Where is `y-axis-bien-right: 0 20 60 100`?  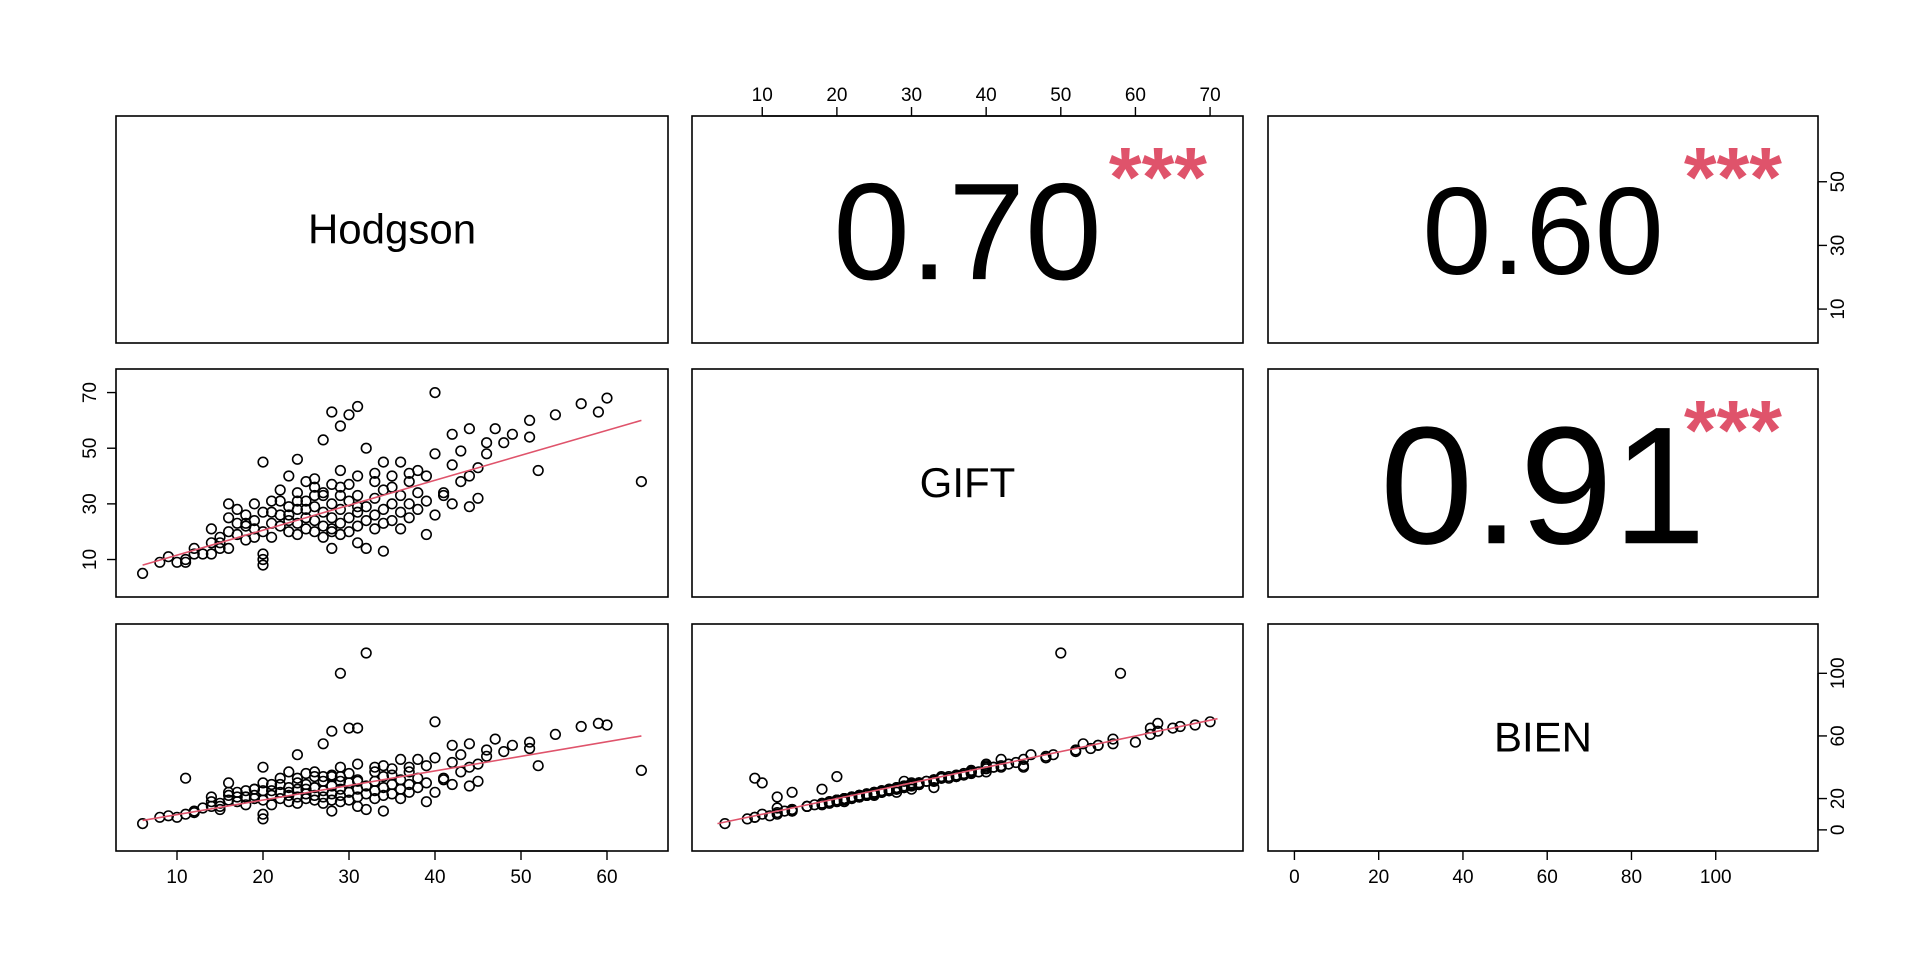
y-axis-bien-right: 0 20 60 100 is located at coordinates (1833, 746).